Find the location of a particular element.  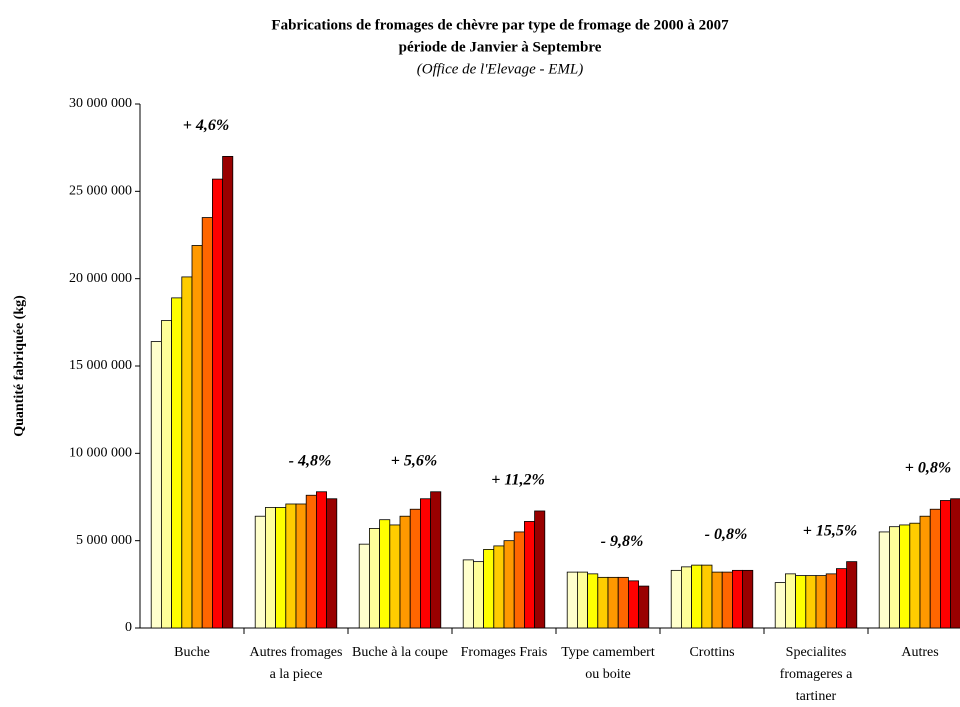

annotation: - 4,8% is located at coordinates (310, 460).